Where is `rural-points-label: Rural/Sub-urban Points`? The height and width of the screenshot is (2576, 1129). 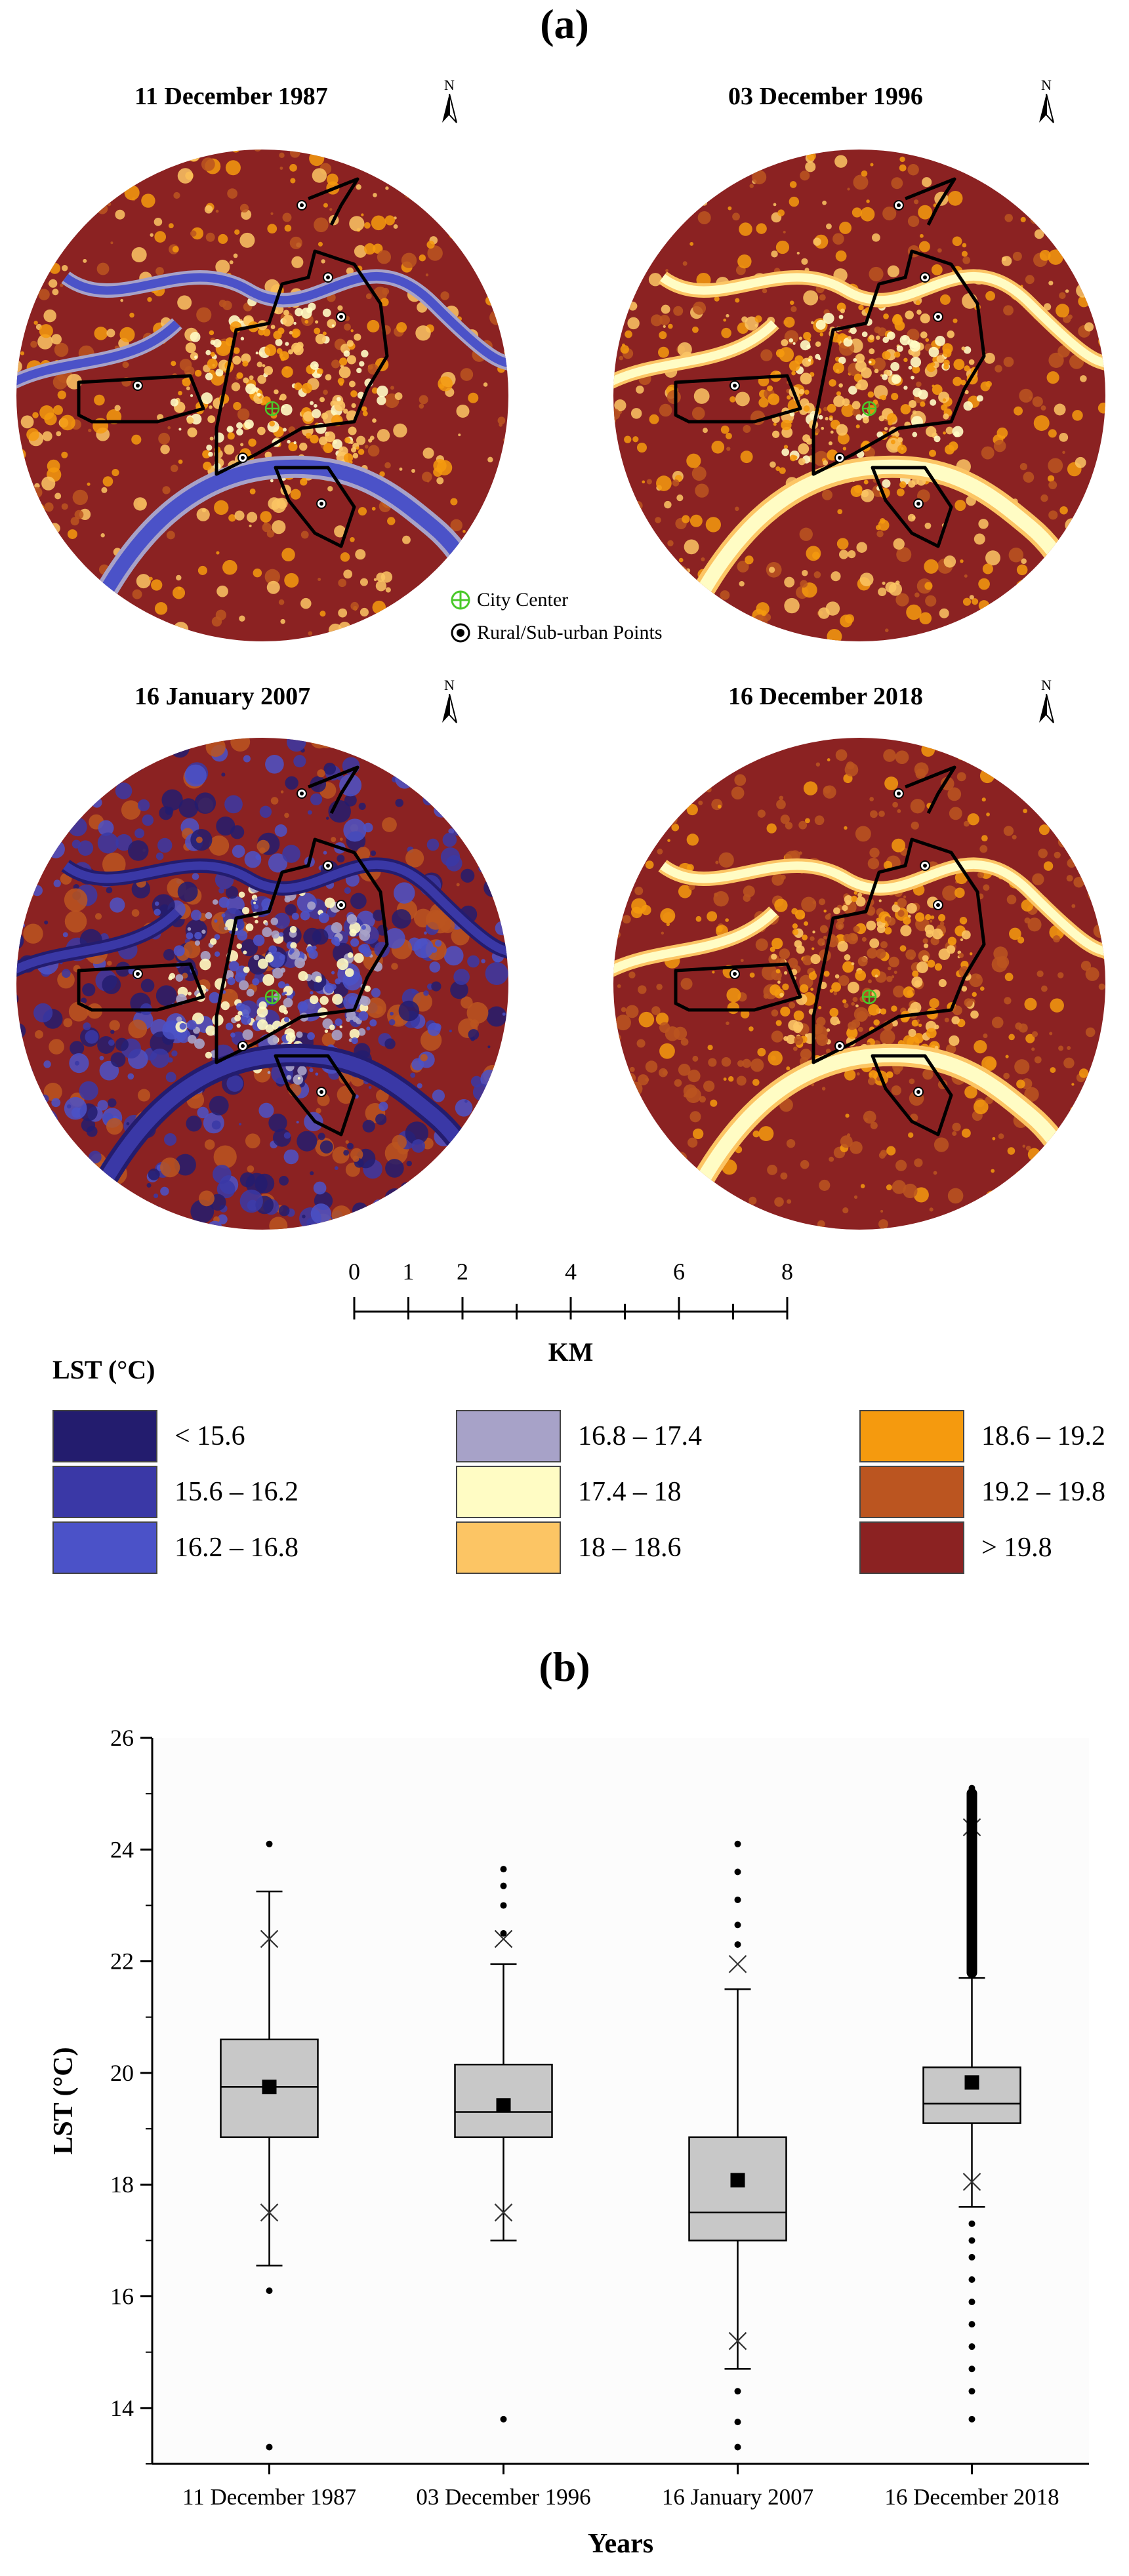
rural-points-label: Rural/Sub-urban Points is located at coordinates (570, 632).